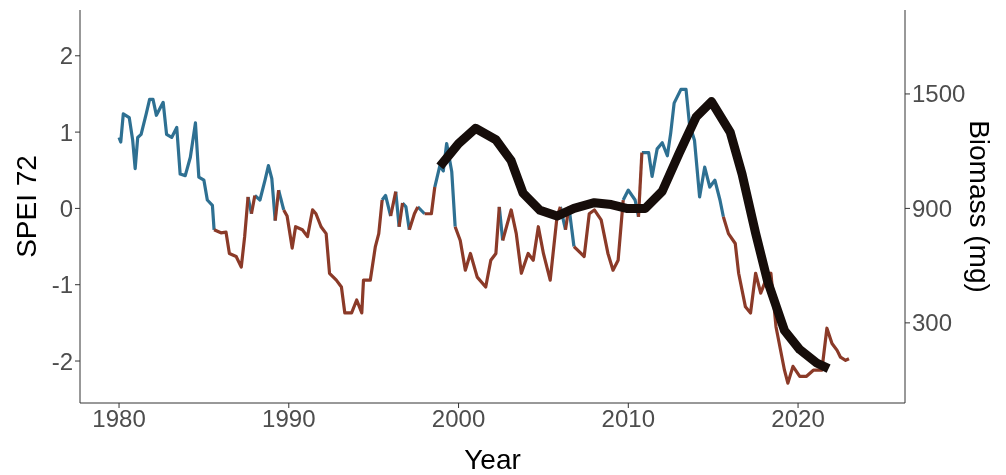 This screenshot has height=475, width=1006. What do you see at coordinates (62, 285) in the screenshot?
I see `y-tick-label: -1` at bounding box center [62, 285].